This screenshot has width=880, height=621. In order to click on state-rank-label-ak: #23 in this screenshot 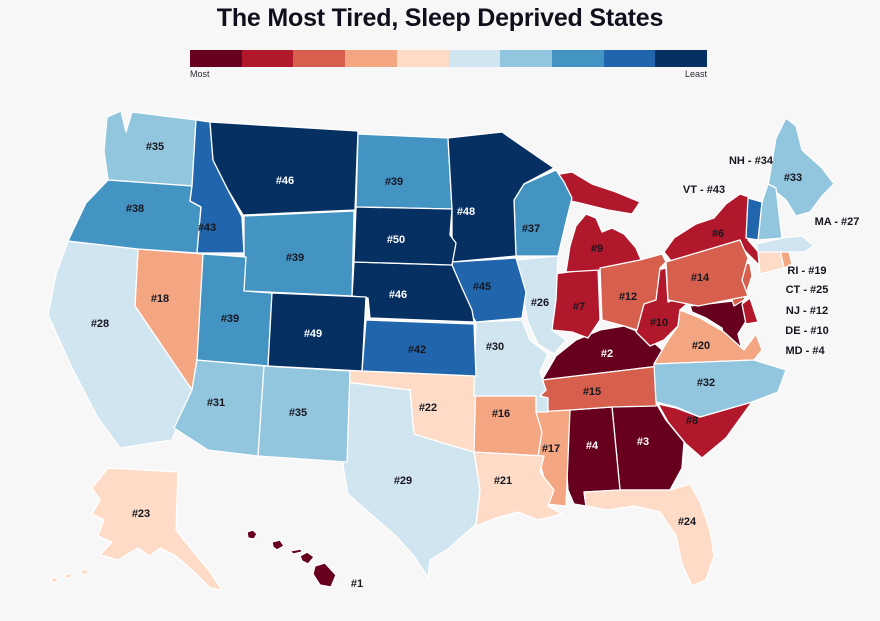, I will do `click(141, 514)`.